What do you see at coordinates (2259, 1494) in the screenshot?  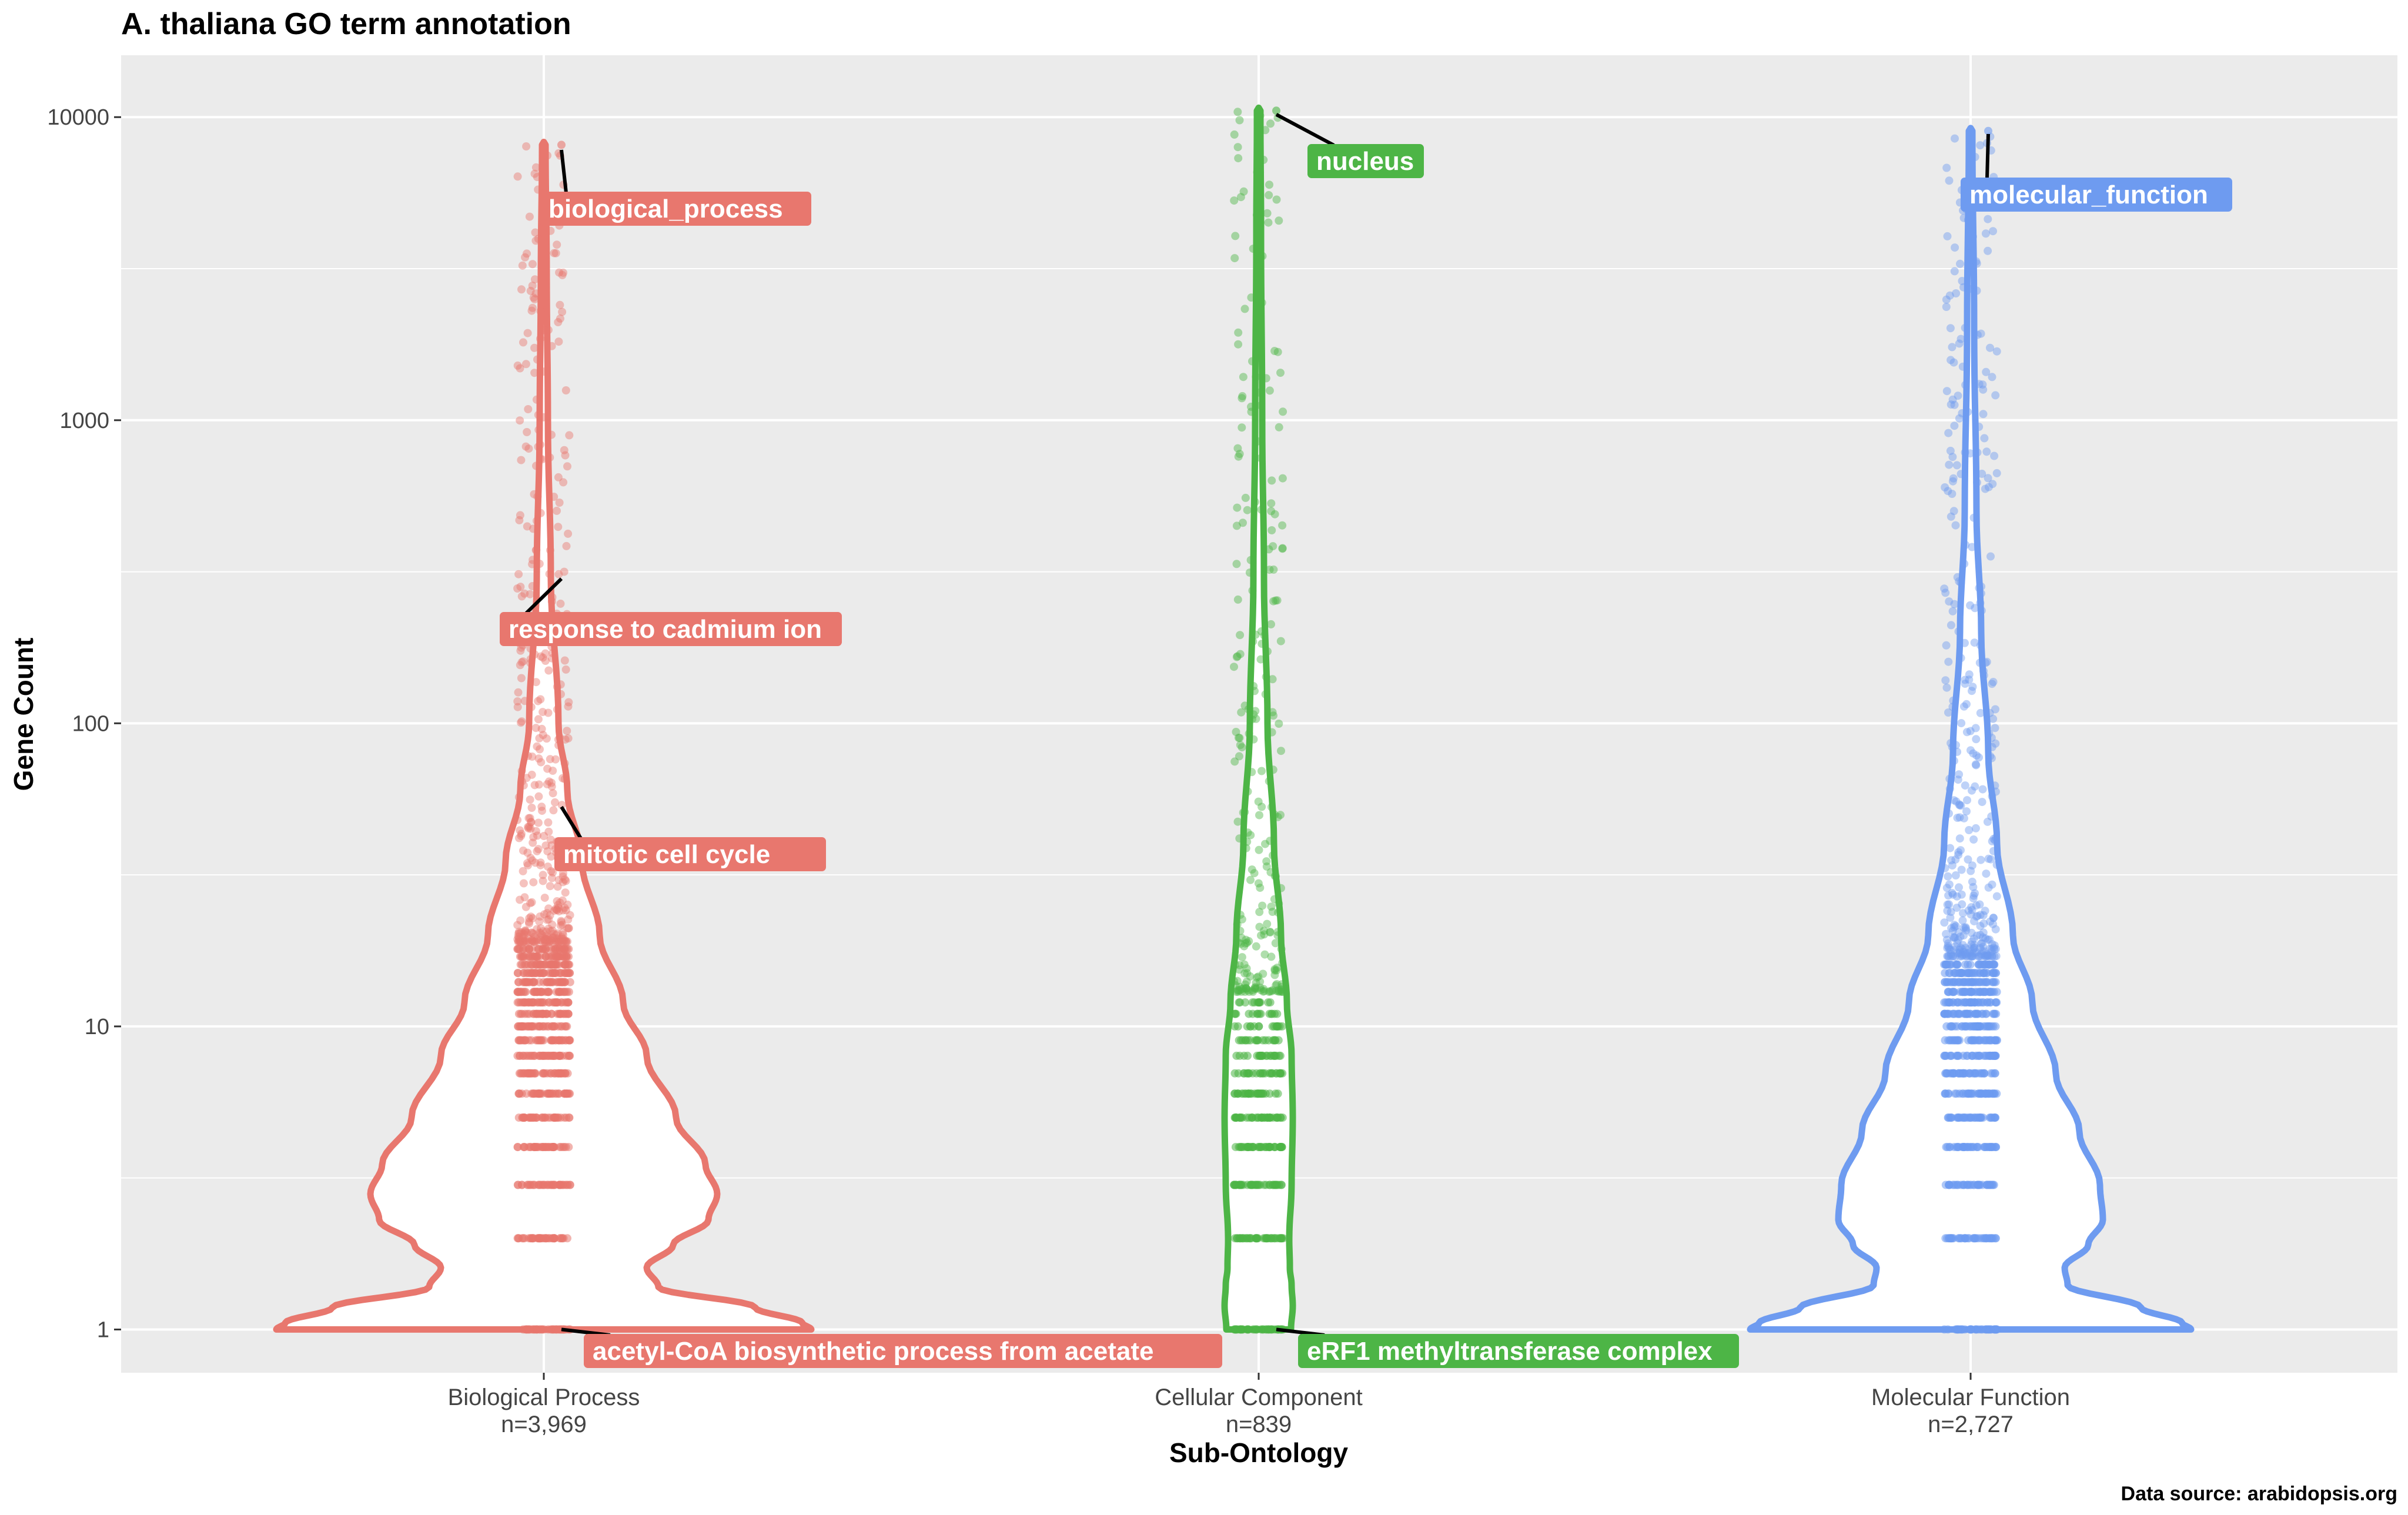 I see `data-source-caption: Data source: arabidopsis.org` at bounding box center [2259, 1494].